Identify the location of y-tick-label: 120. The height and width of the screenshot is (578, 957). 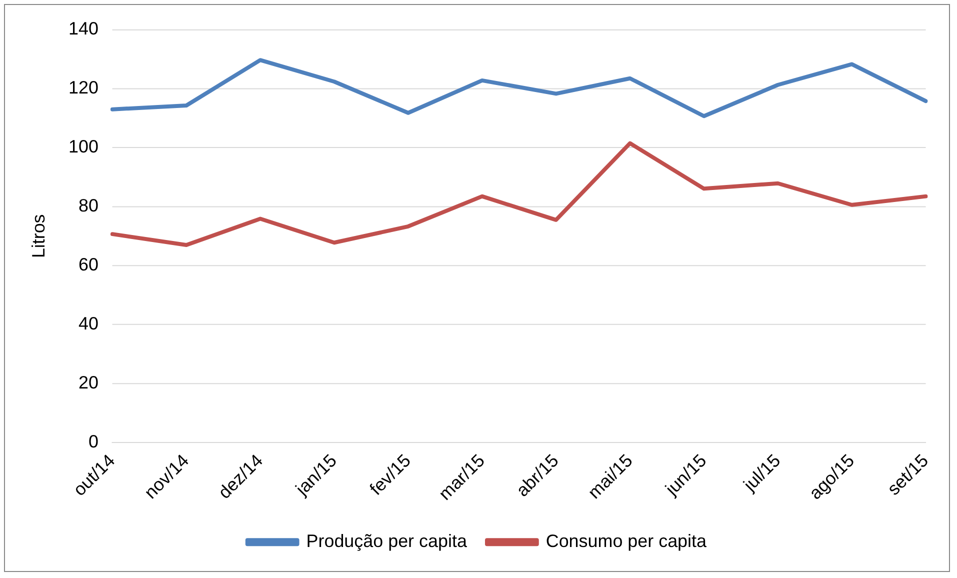
(83, 88).